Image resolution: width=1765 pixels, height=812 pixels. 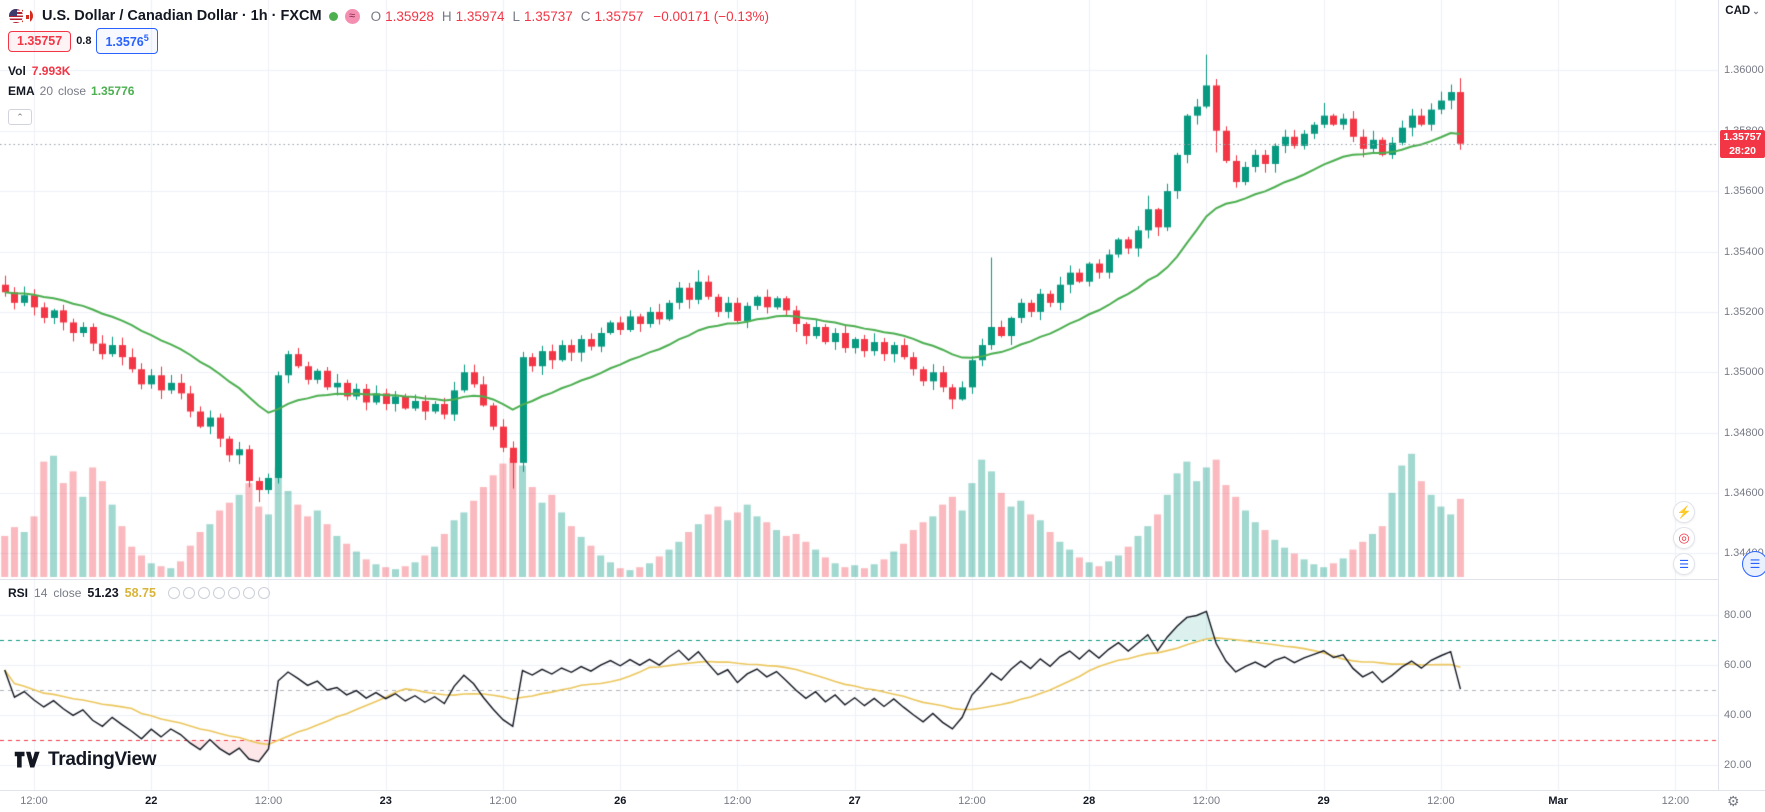 I want to click on quick-action-buttons: ⚡ ◎ ☰, so click(x=1684, y=538).